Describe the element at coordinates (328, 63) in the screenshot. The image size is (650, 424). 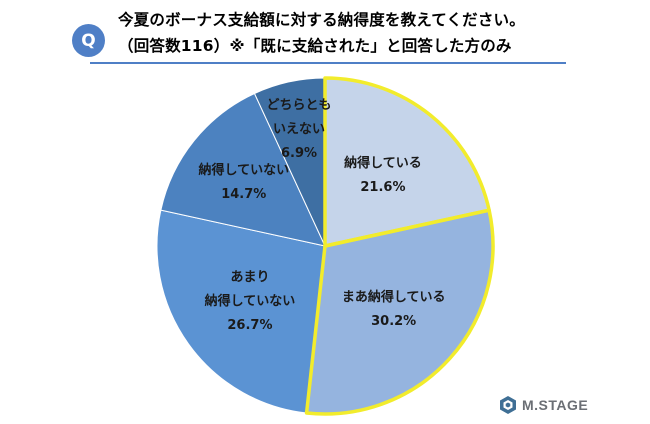
I see `title-underline` at that location.